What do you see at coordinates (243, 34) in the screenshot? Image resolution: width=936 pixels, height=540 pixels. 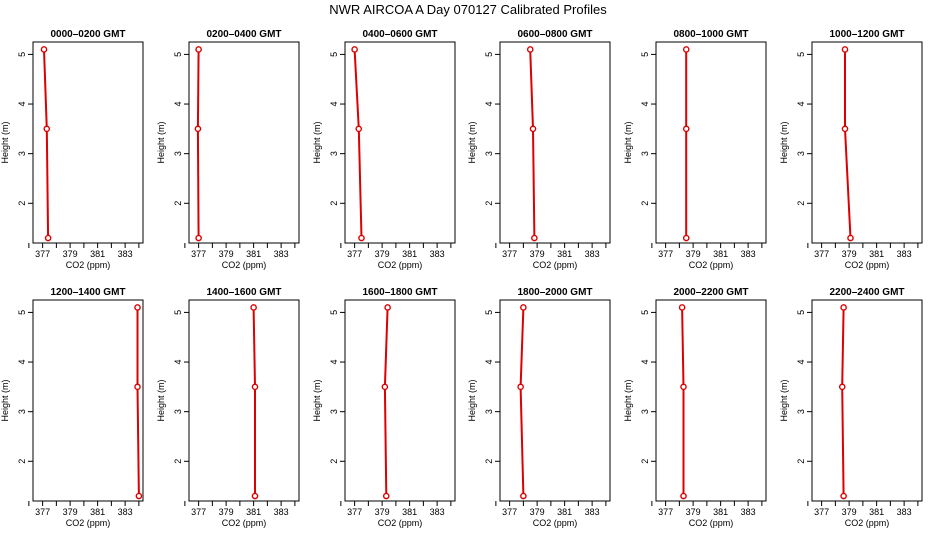 I see `panel-title: 0200–0400 GMT` at bounding box center [243, 34].